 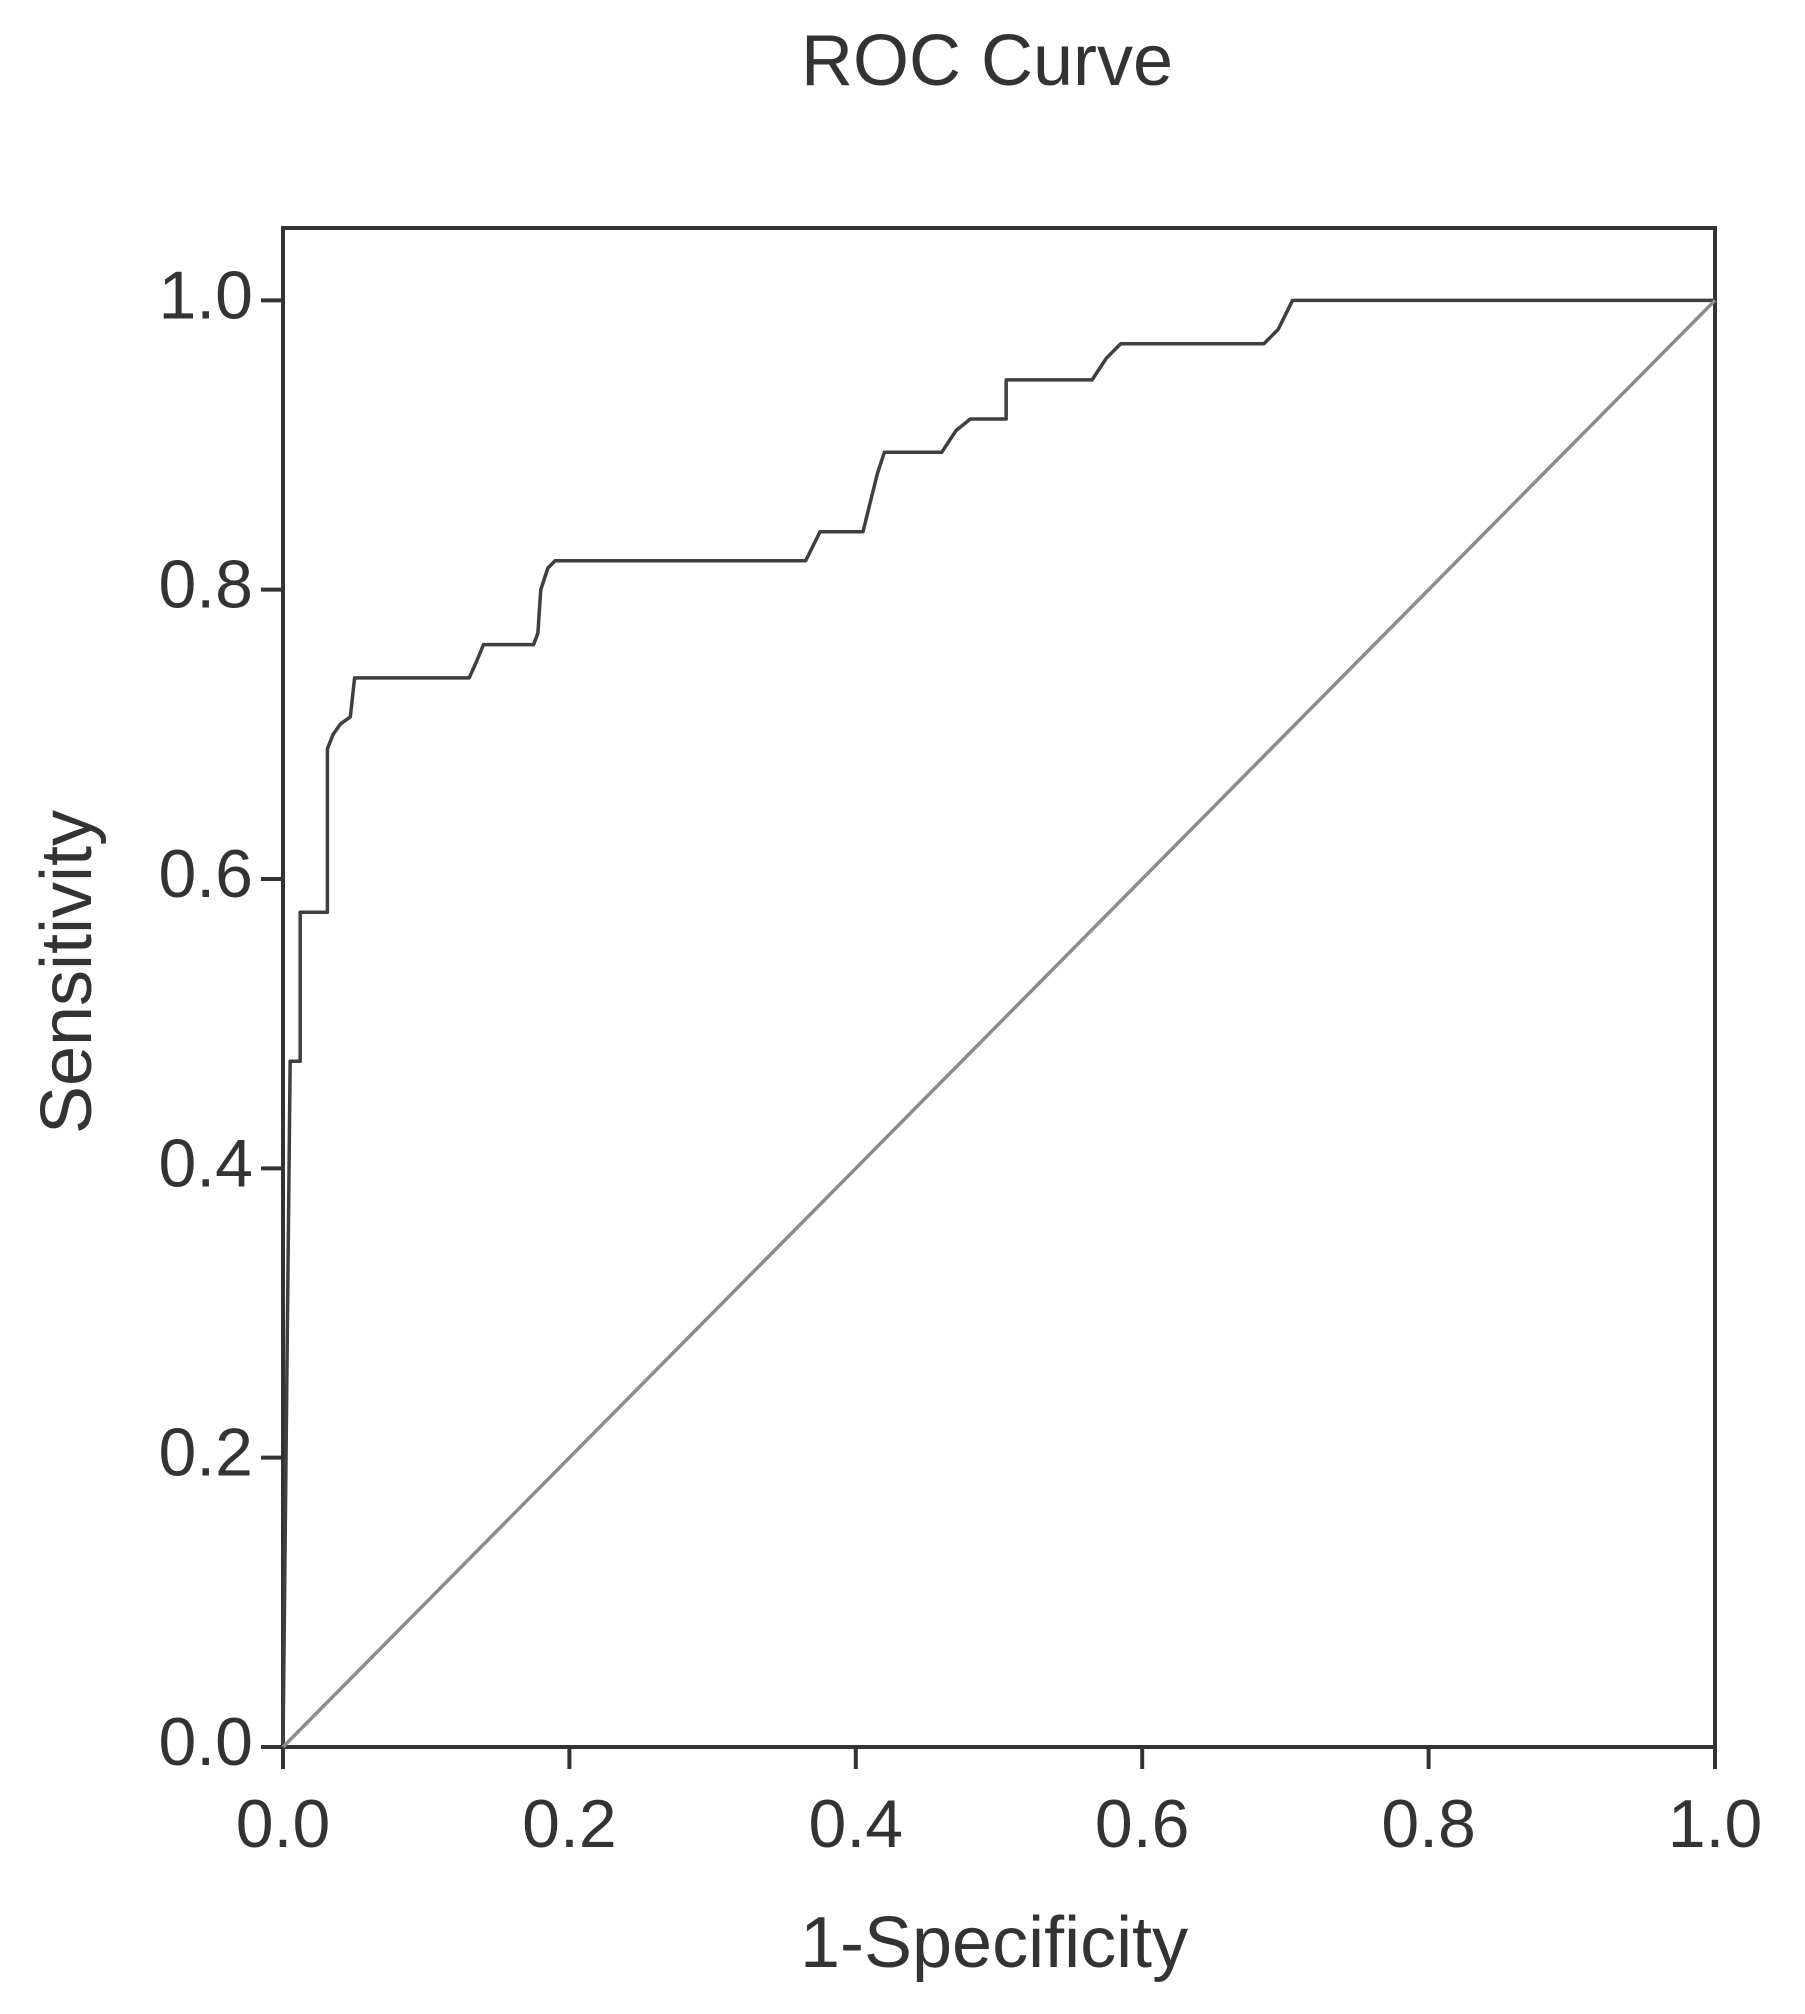 What do you see at coordinates (205, 1453) in the screenshot?
I see `y-tick-label: 0.2` at bounding box center [205, 1453].